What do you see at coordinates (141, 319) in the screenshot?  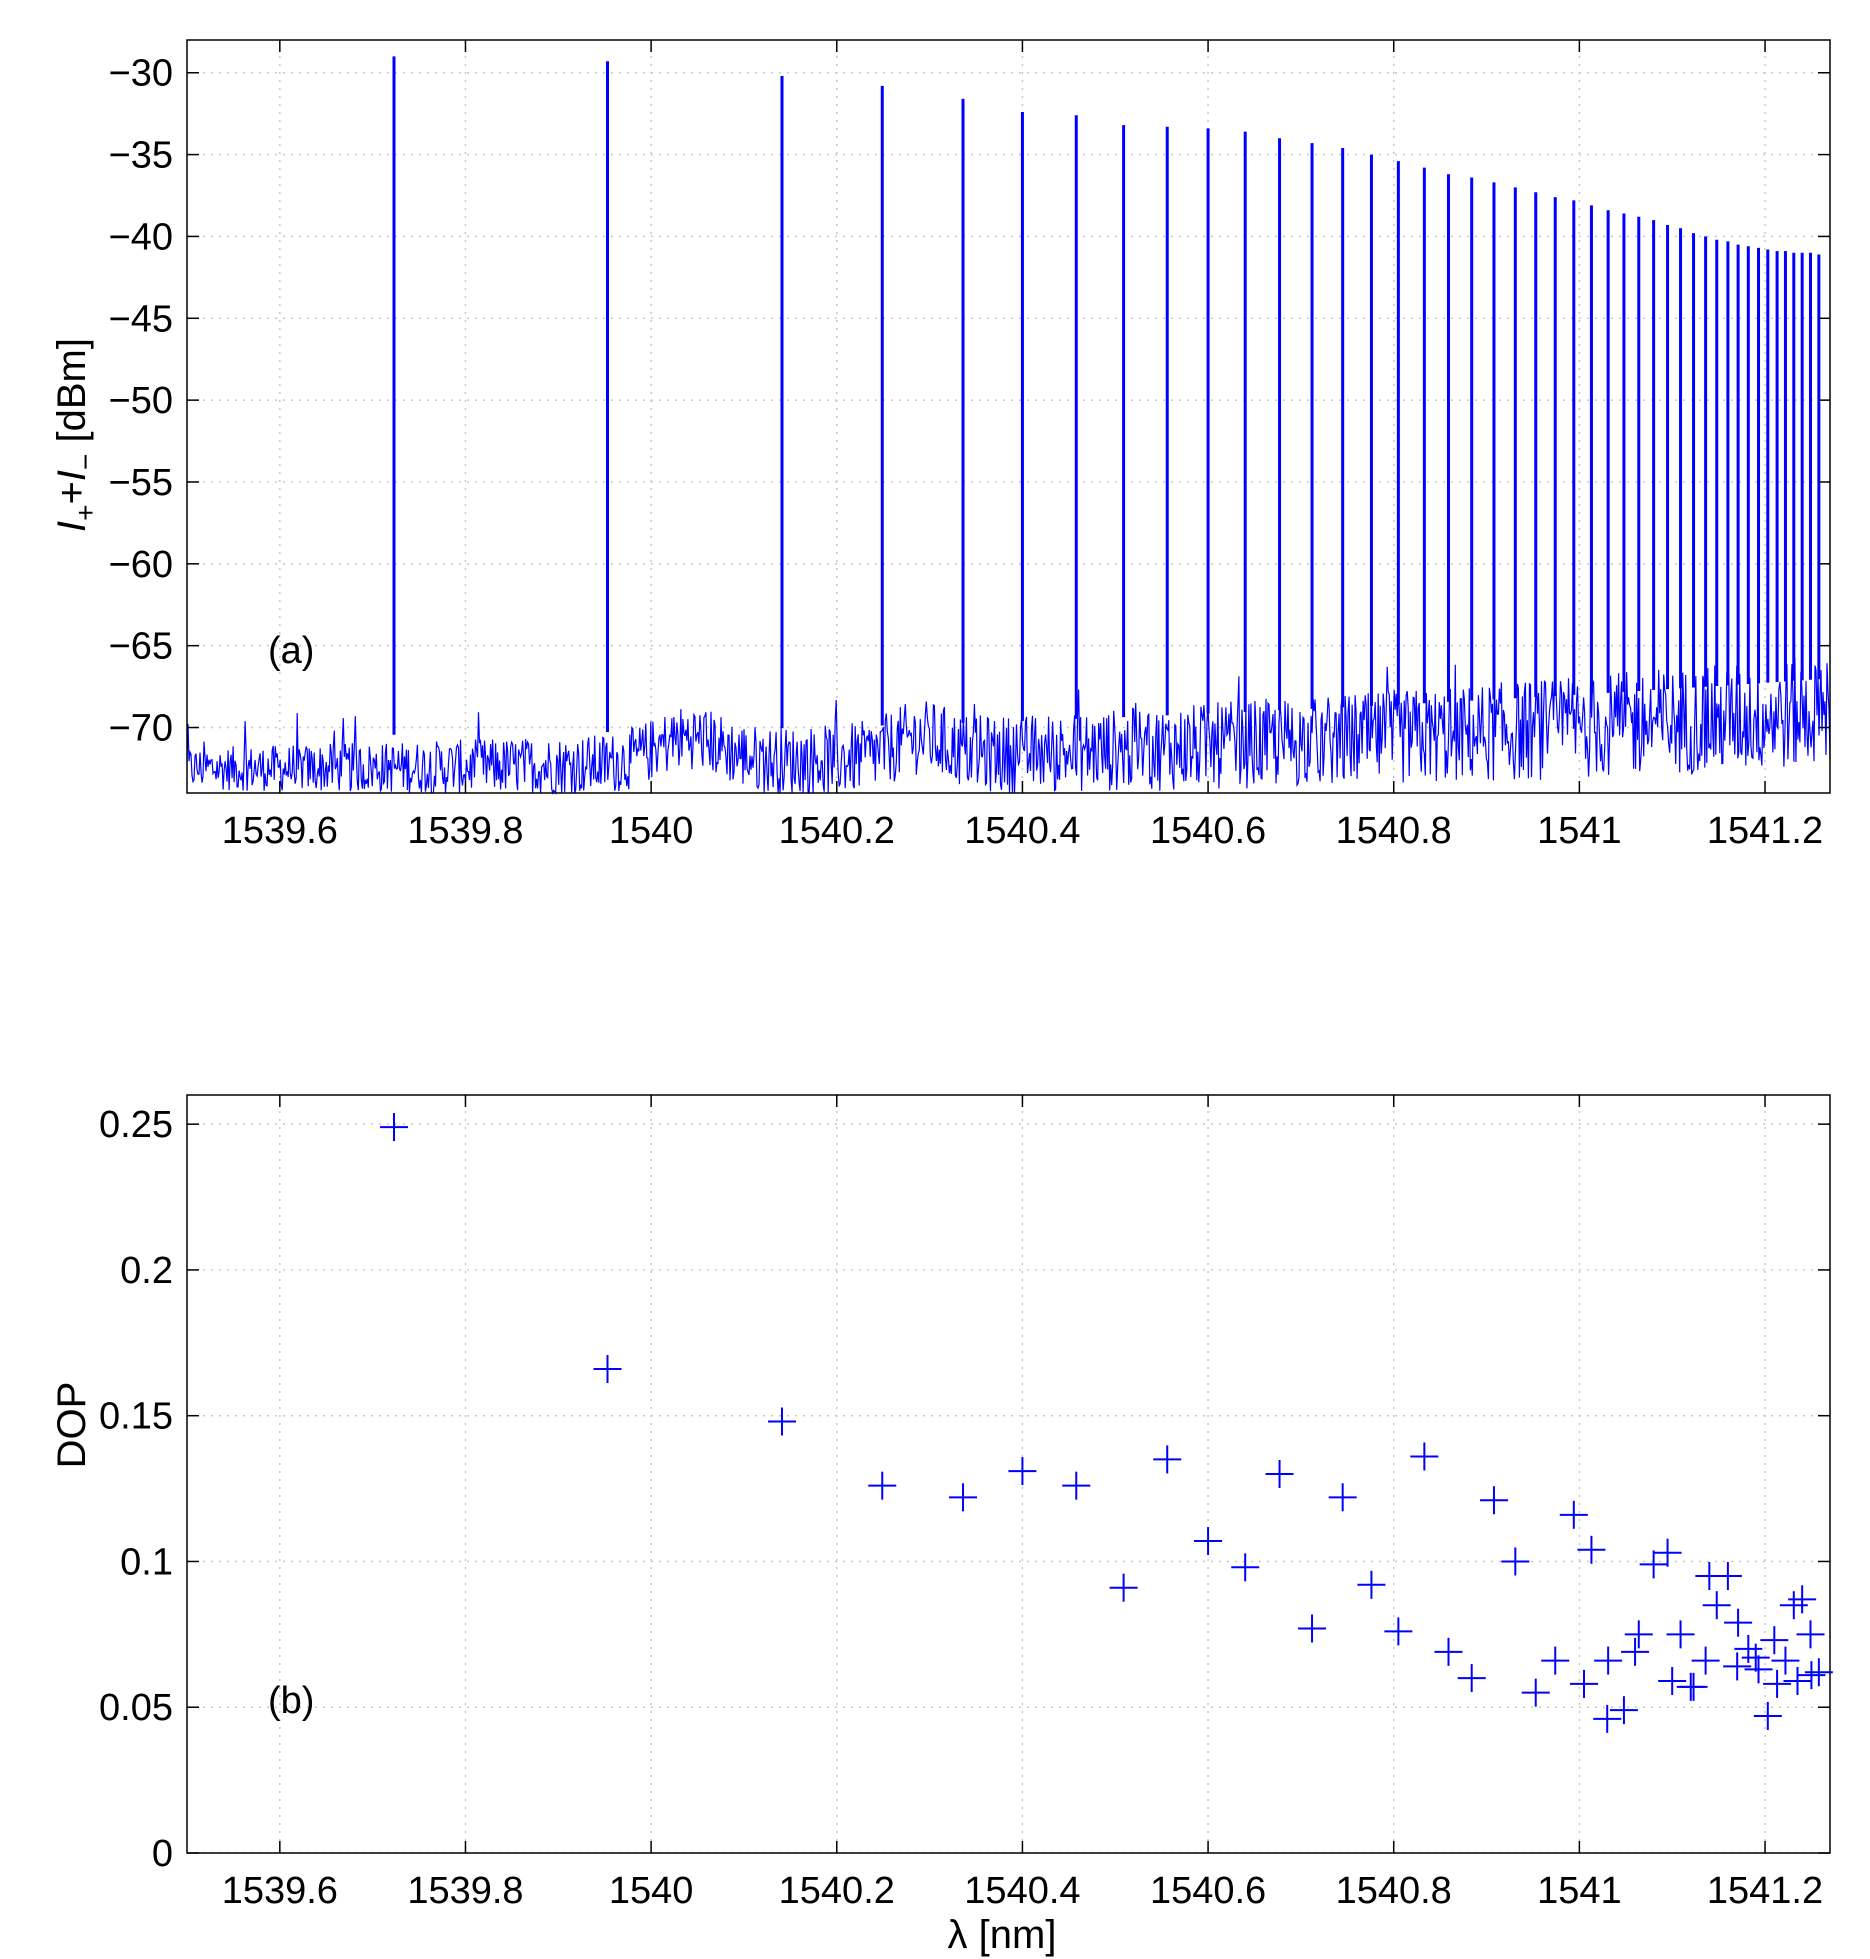 I see `a-y-tick-label: −45` at bounding box center [141, 319].